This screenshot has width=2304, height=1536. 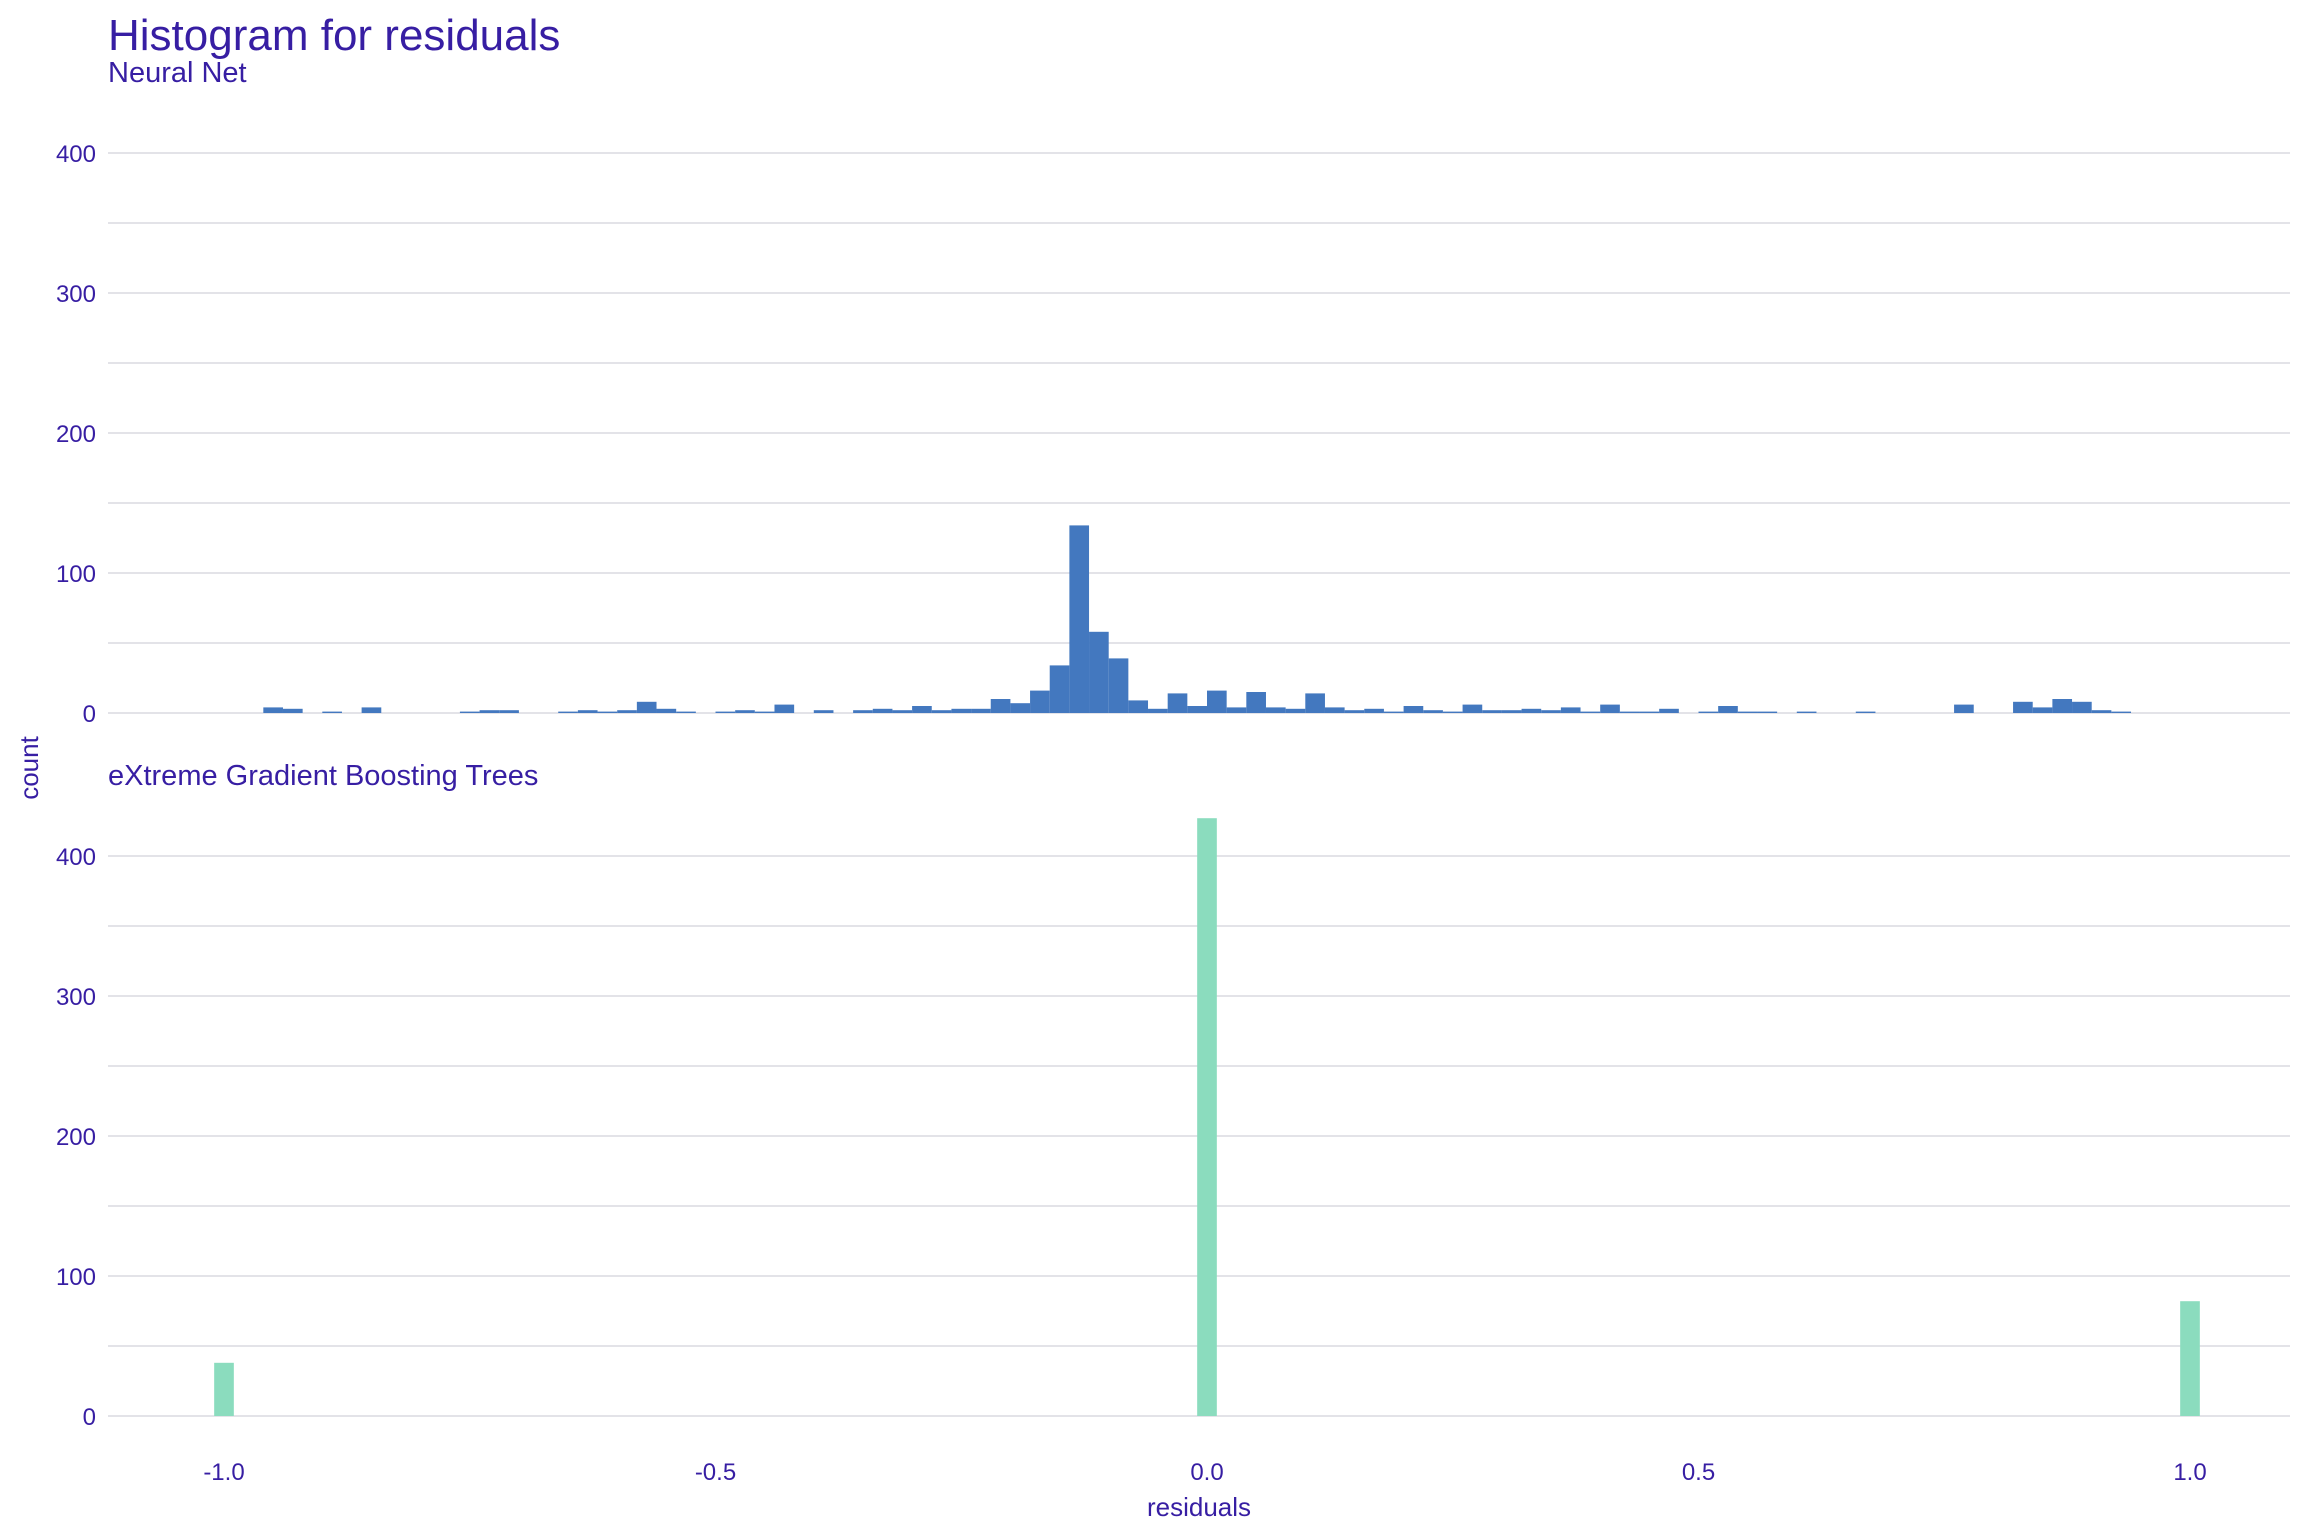 I want to click on x-tick-label: 0.0, so click(x=1206, y=1472).